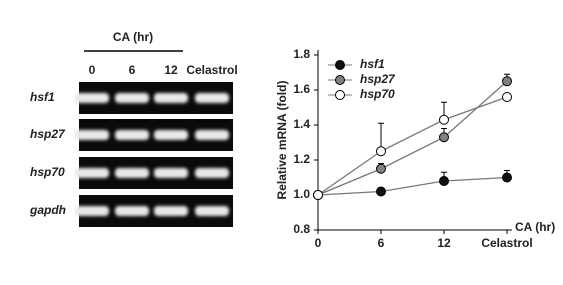 The image size is (563, 285). I want to click on gene-label: hsp27, so click(48, 134).